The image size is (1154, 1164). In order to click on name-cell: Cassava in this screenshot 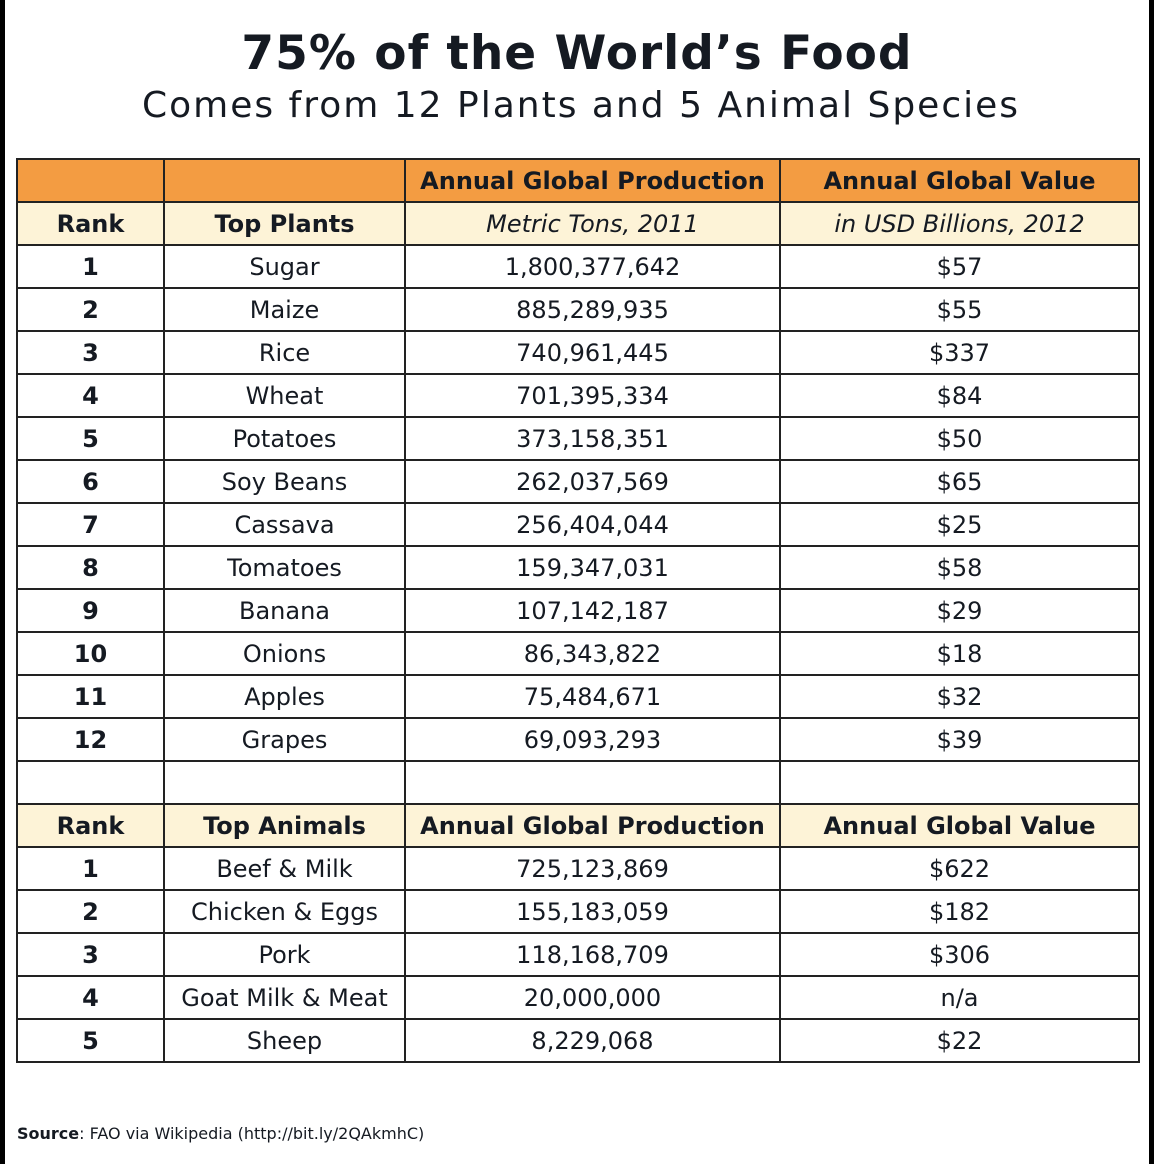, I will do `click(284, 524)`.